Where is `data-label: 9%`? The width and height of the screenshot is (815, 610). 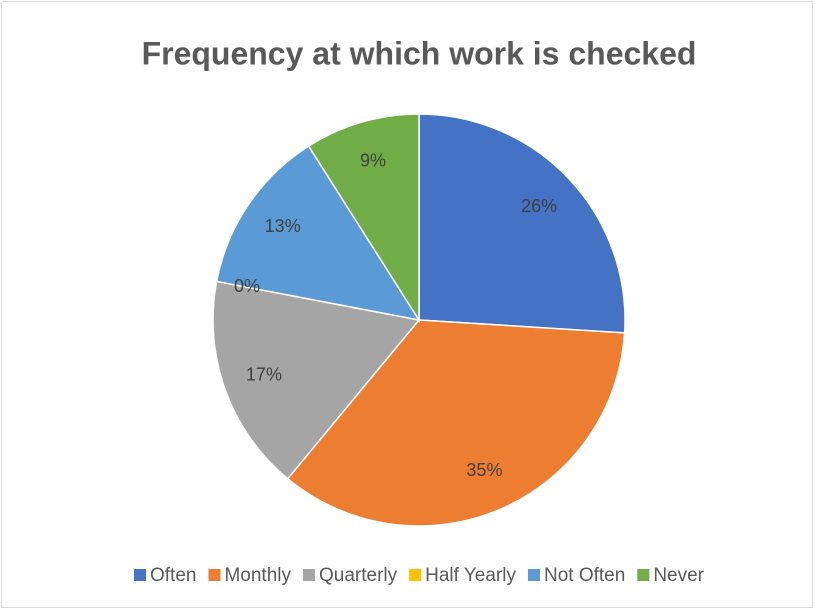
data-label: 9% is located at coordinates (373, 160).